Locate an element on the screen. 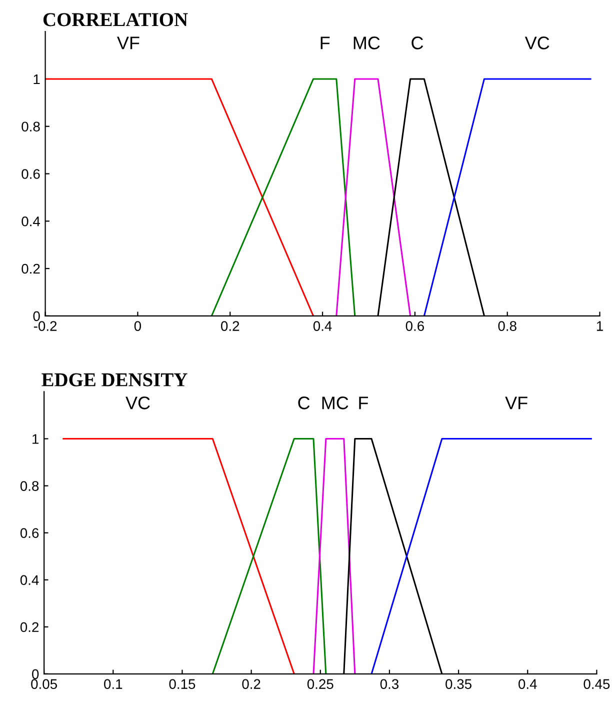 This screenshot has width=612, height=702. x-tick-label: 0.8 is located at coordinates (507, 326).